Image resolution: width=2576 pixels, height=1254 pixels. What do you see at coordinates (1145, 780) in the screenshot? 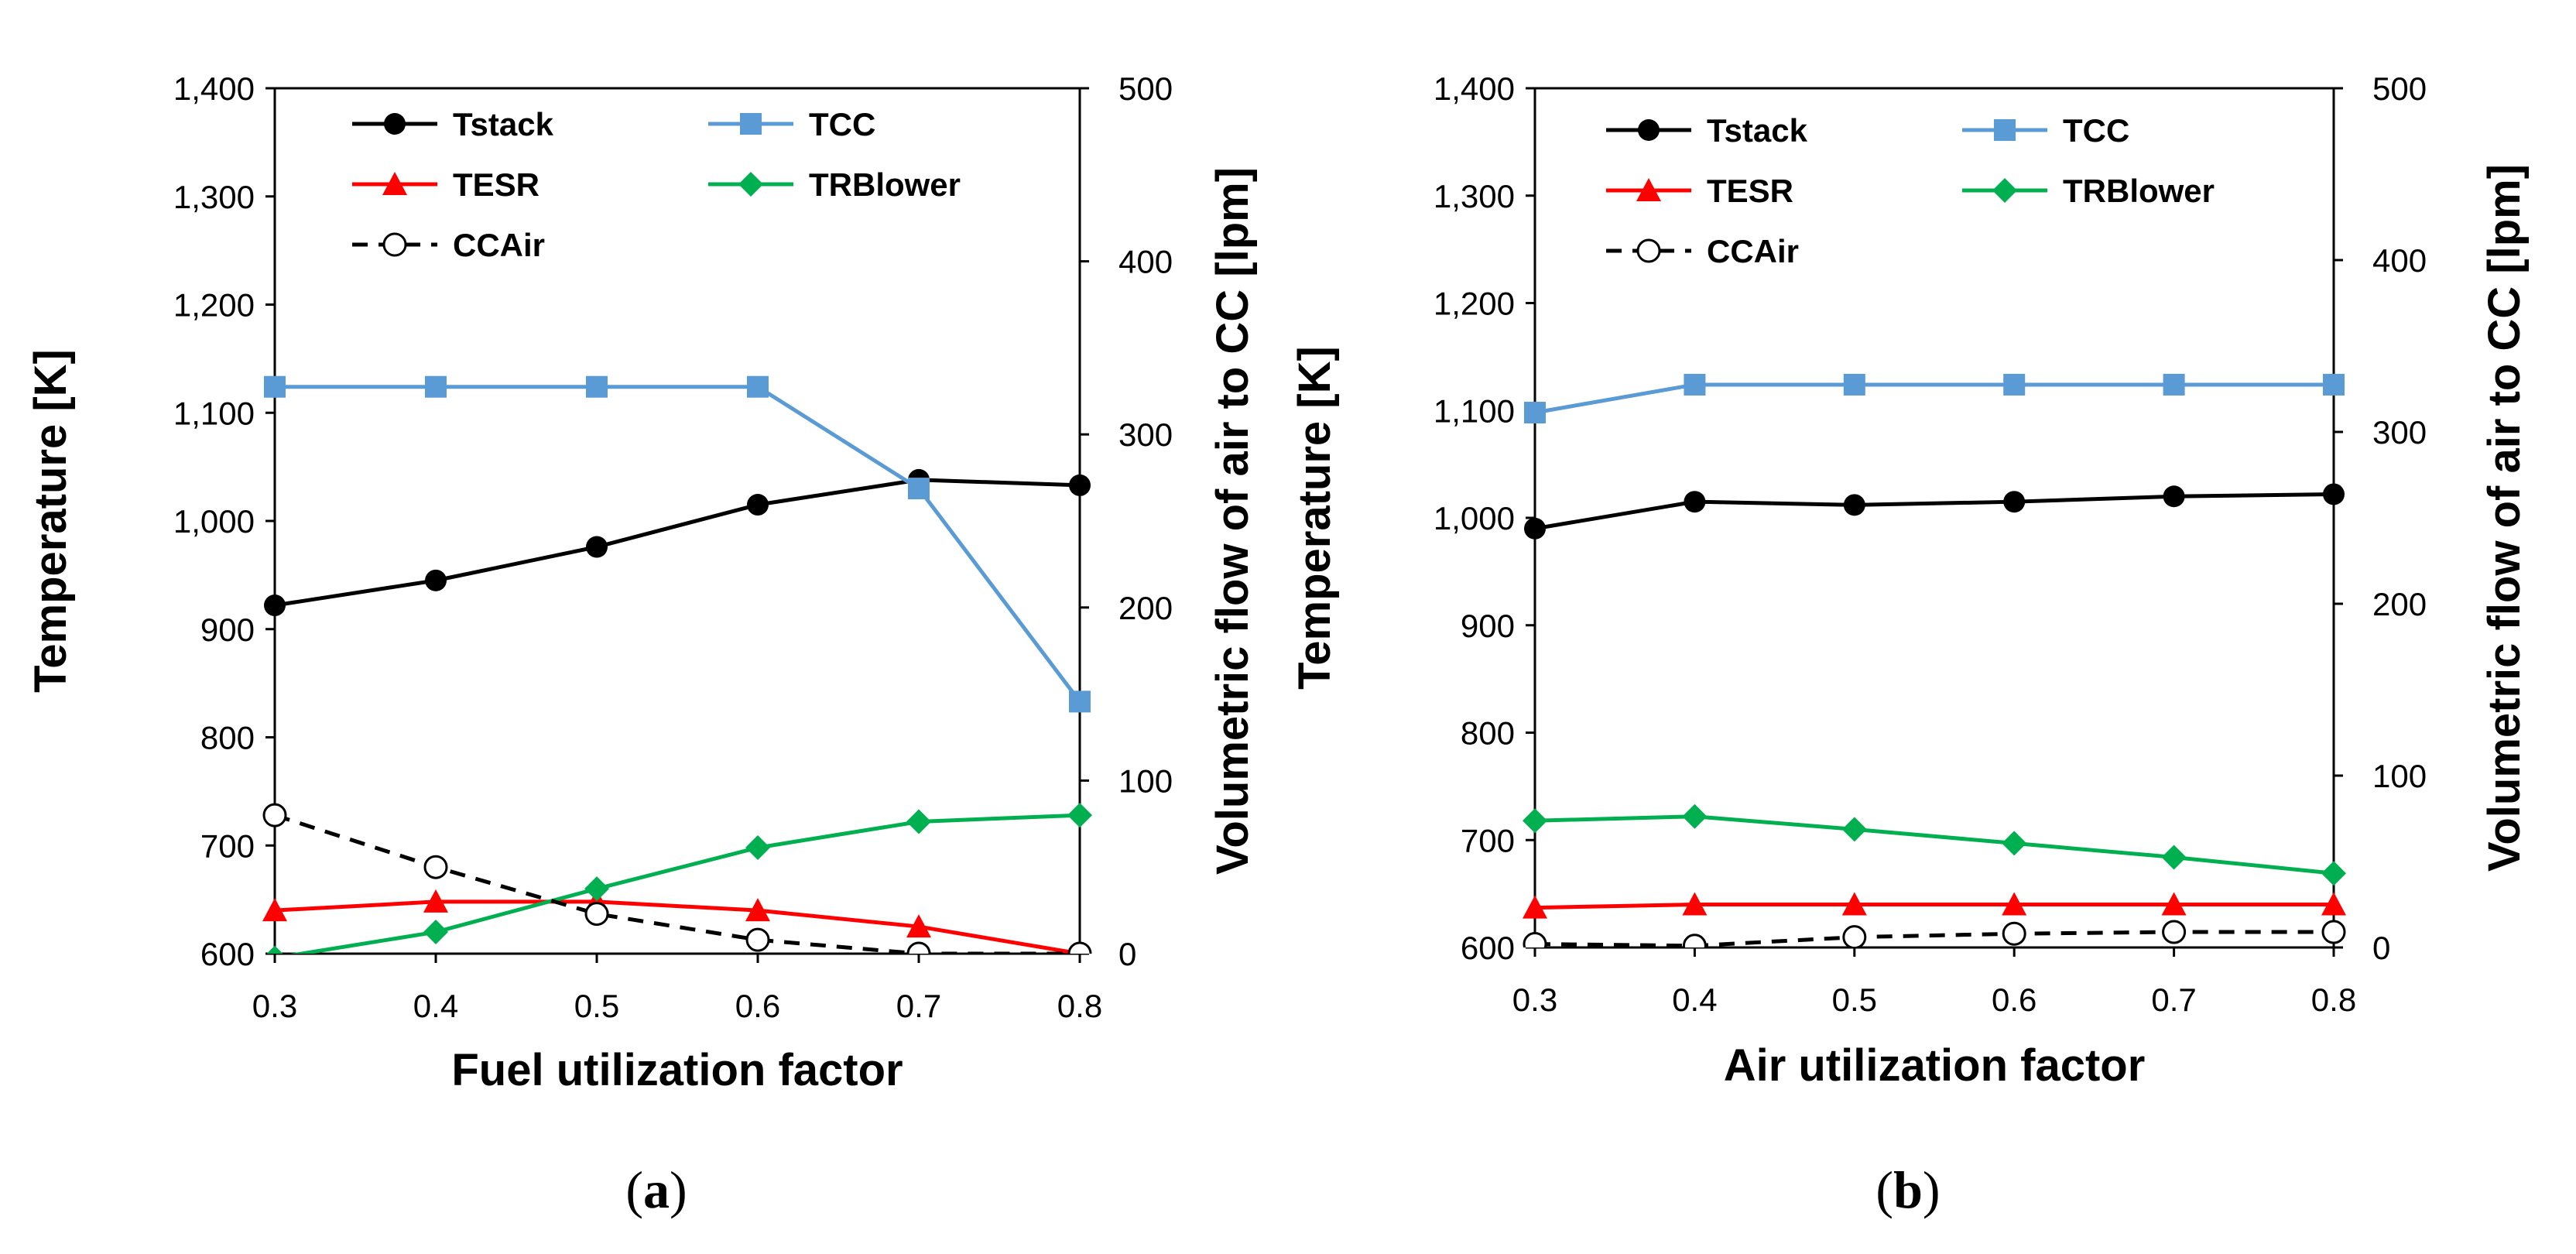
I see `y2-tick-label: 100` at bounding box center [1145, 780].